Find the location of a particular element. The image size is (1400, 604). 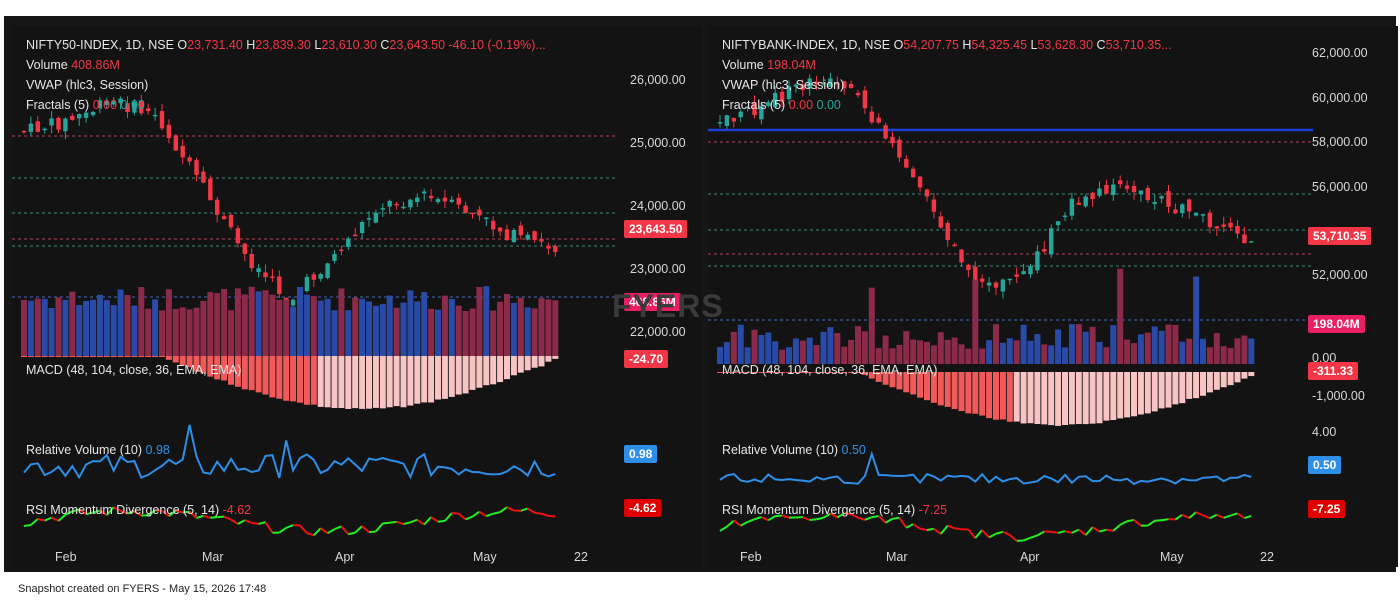

rsi-legend: RSI Momentum Divergence (5, 14) -7.25 is located at coordinates (834, 510).